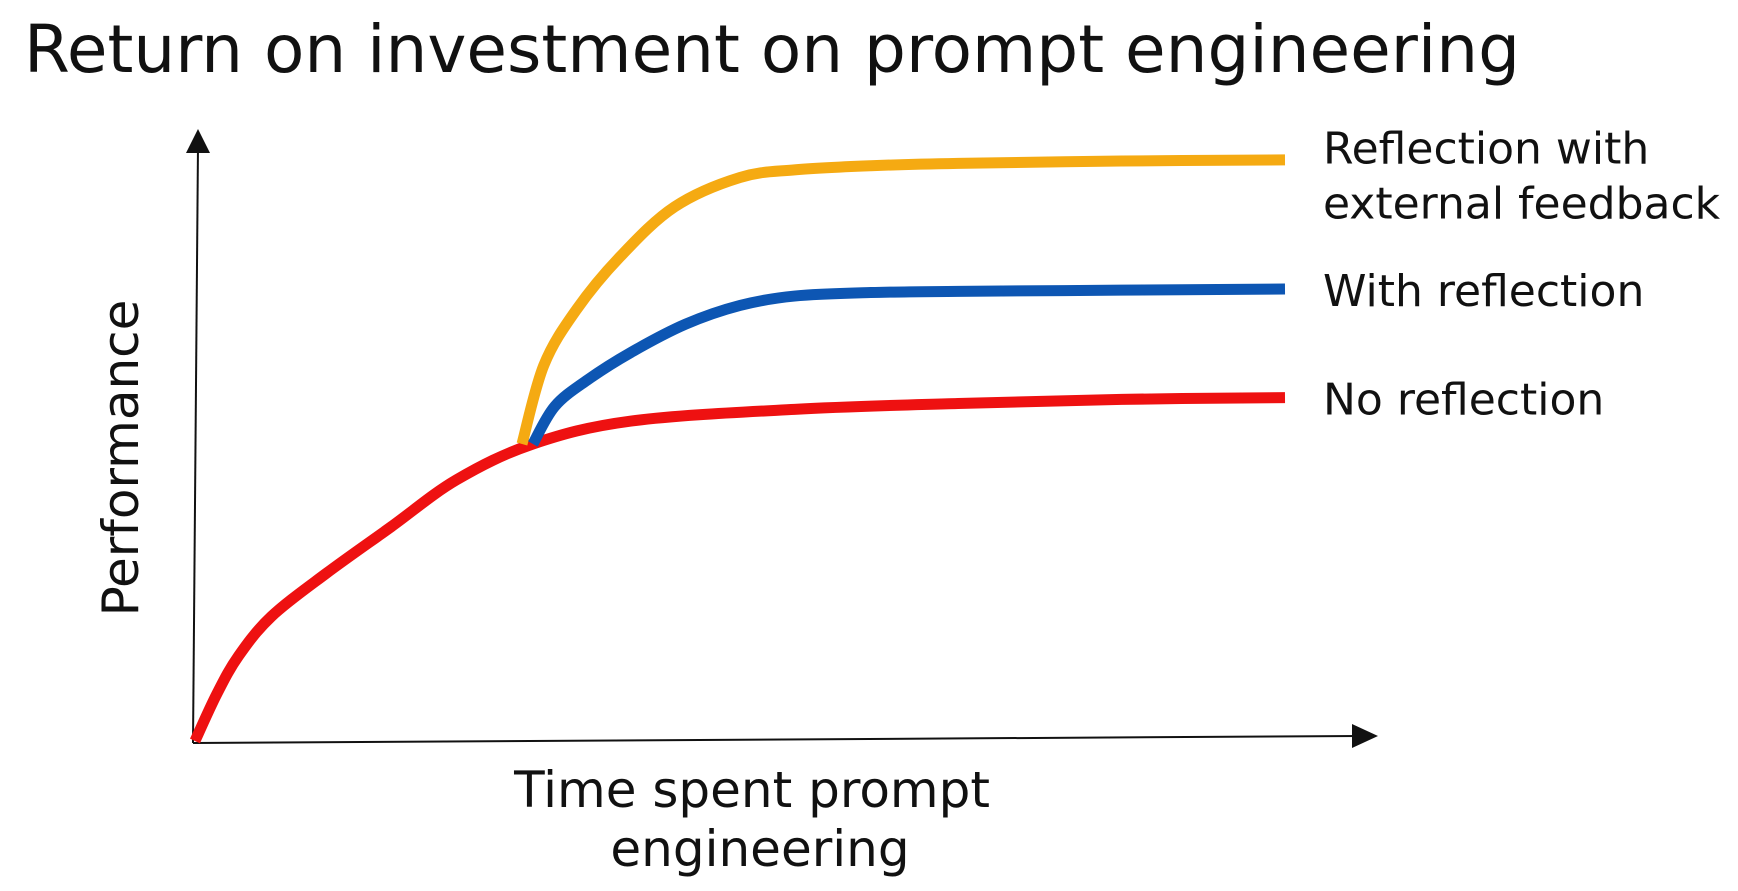 This screenshot has height=891, width=1738. What do you see at coordinates (1522, 176) in the screenshot?
I see `series-label-reflection-with-external-feedback: Reflection with external feedback` at bounding box center [1522, 176].